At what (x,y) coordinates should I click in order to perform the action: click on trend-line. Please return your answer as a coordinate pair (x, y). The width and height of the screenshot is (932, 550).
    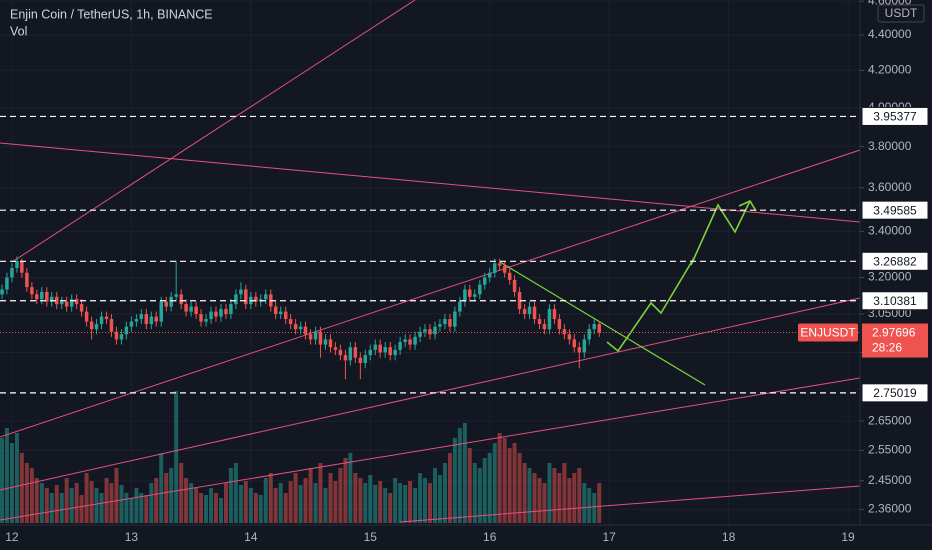
    Looking at the image, I should click on (630, 504).